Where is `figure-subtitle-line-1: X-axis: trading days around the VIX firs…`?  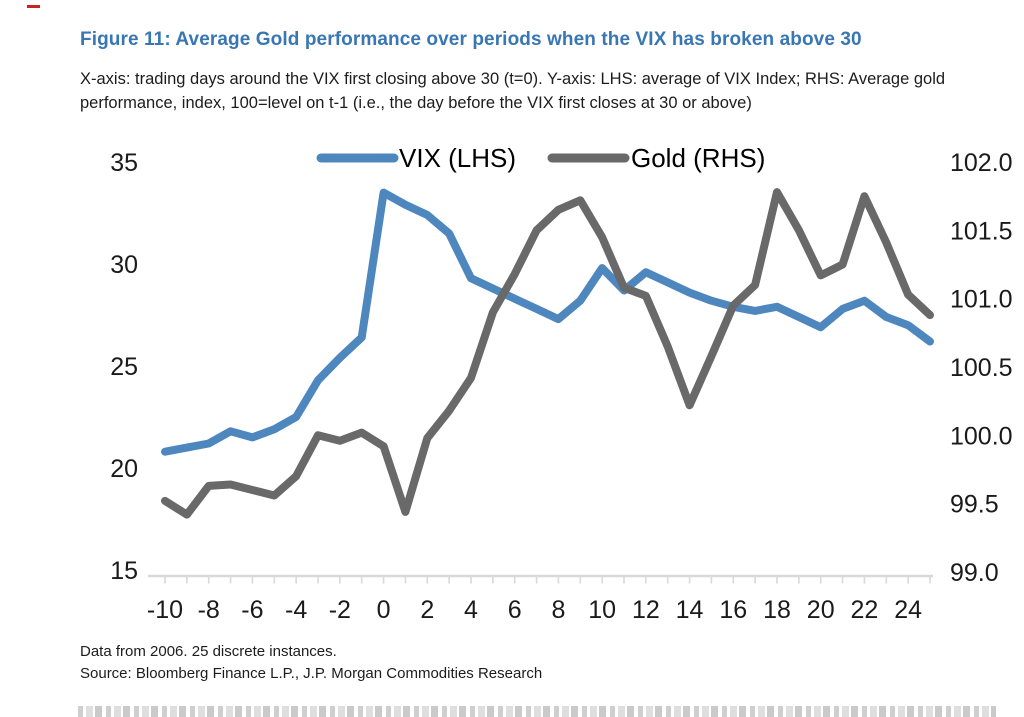 figure-subtitle-line-1: X-axis: trading days around the VIX firs… is located at coordinates (513, 79).